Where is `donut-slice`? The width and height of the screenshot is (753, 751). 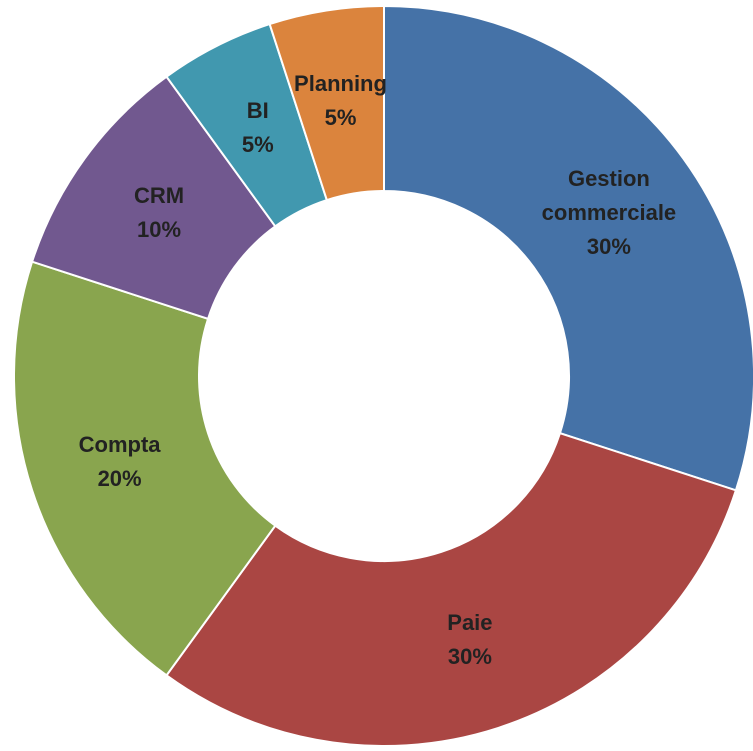 donut-slice is located at coordinates (326, 103).